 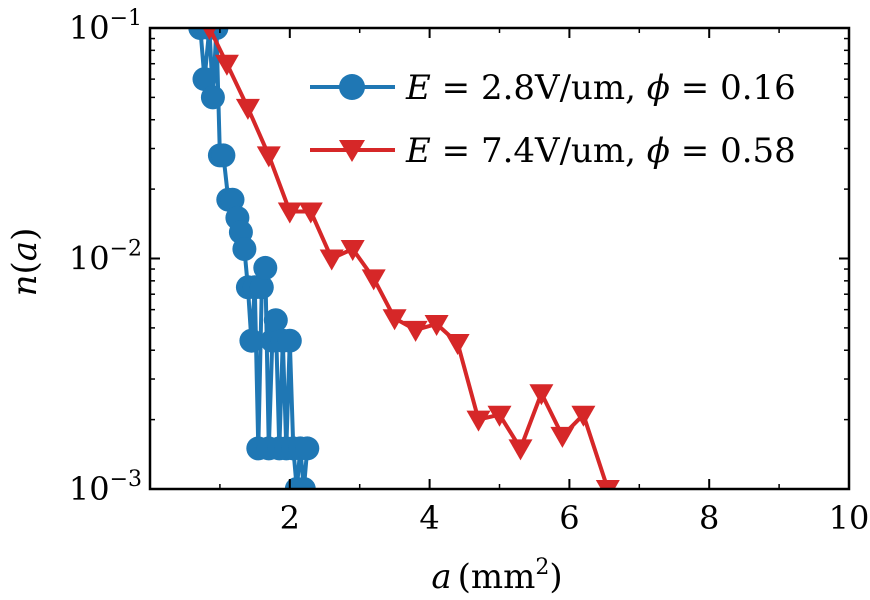 What do you see at coordinates (709, 518) in the screenshot?
I see `x-tick-label: 8` at bounding box center [709, 518].